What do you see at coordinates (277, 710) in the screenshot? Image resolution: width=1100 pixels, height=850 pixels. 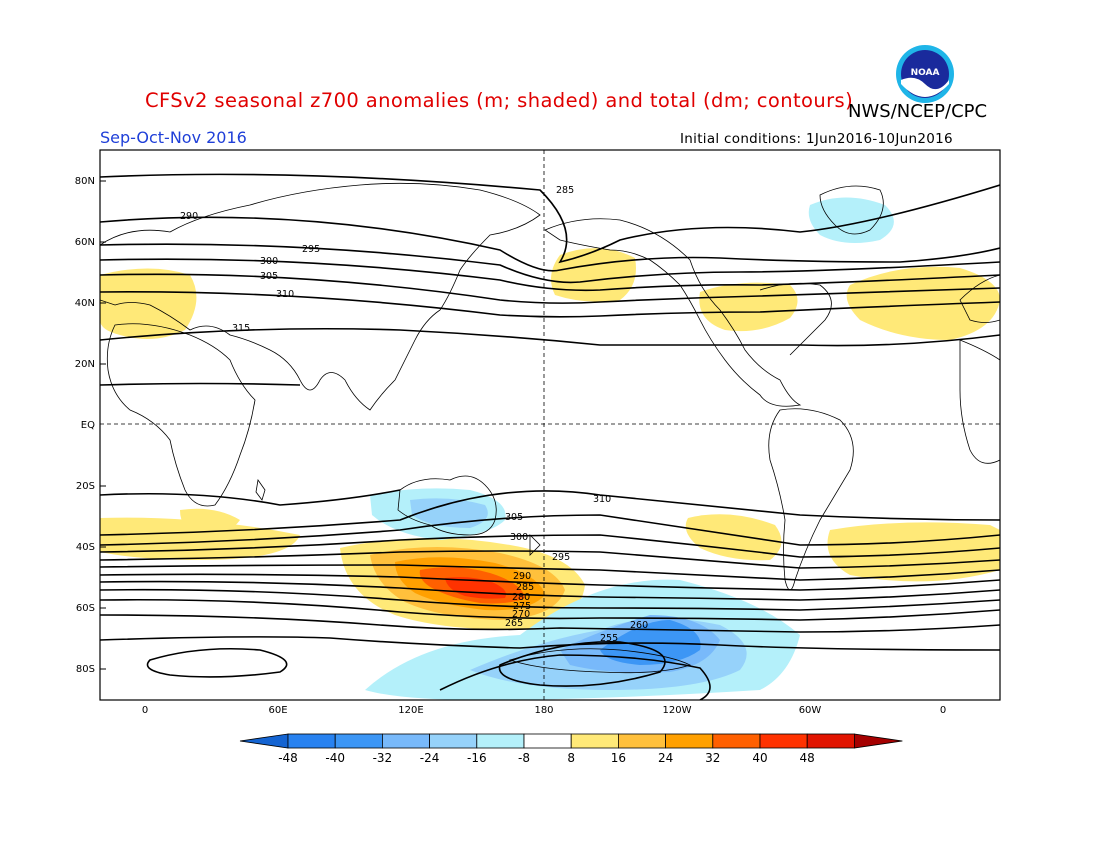 I see `lon-label: 60E` at bounding box center [277, 710].